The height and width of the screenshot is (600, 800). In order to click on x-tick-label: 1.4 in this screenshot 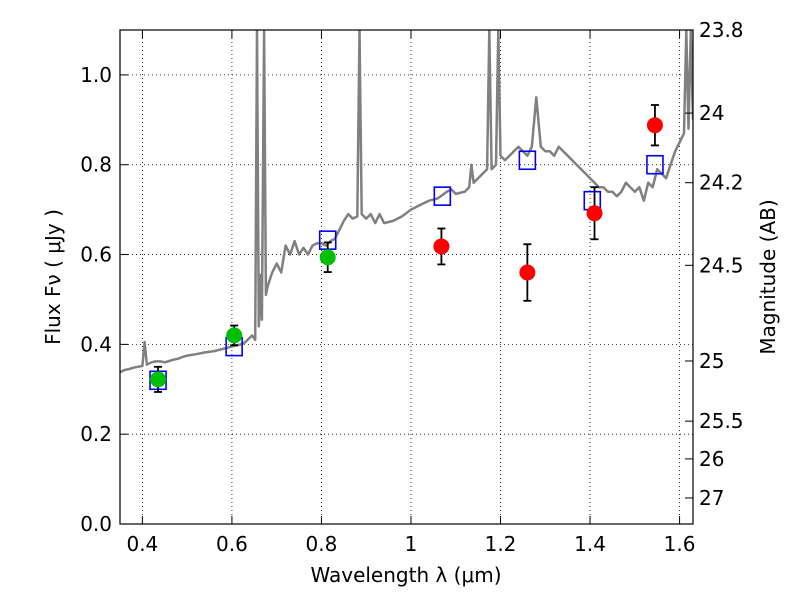, I will do `click(590, 544)`.